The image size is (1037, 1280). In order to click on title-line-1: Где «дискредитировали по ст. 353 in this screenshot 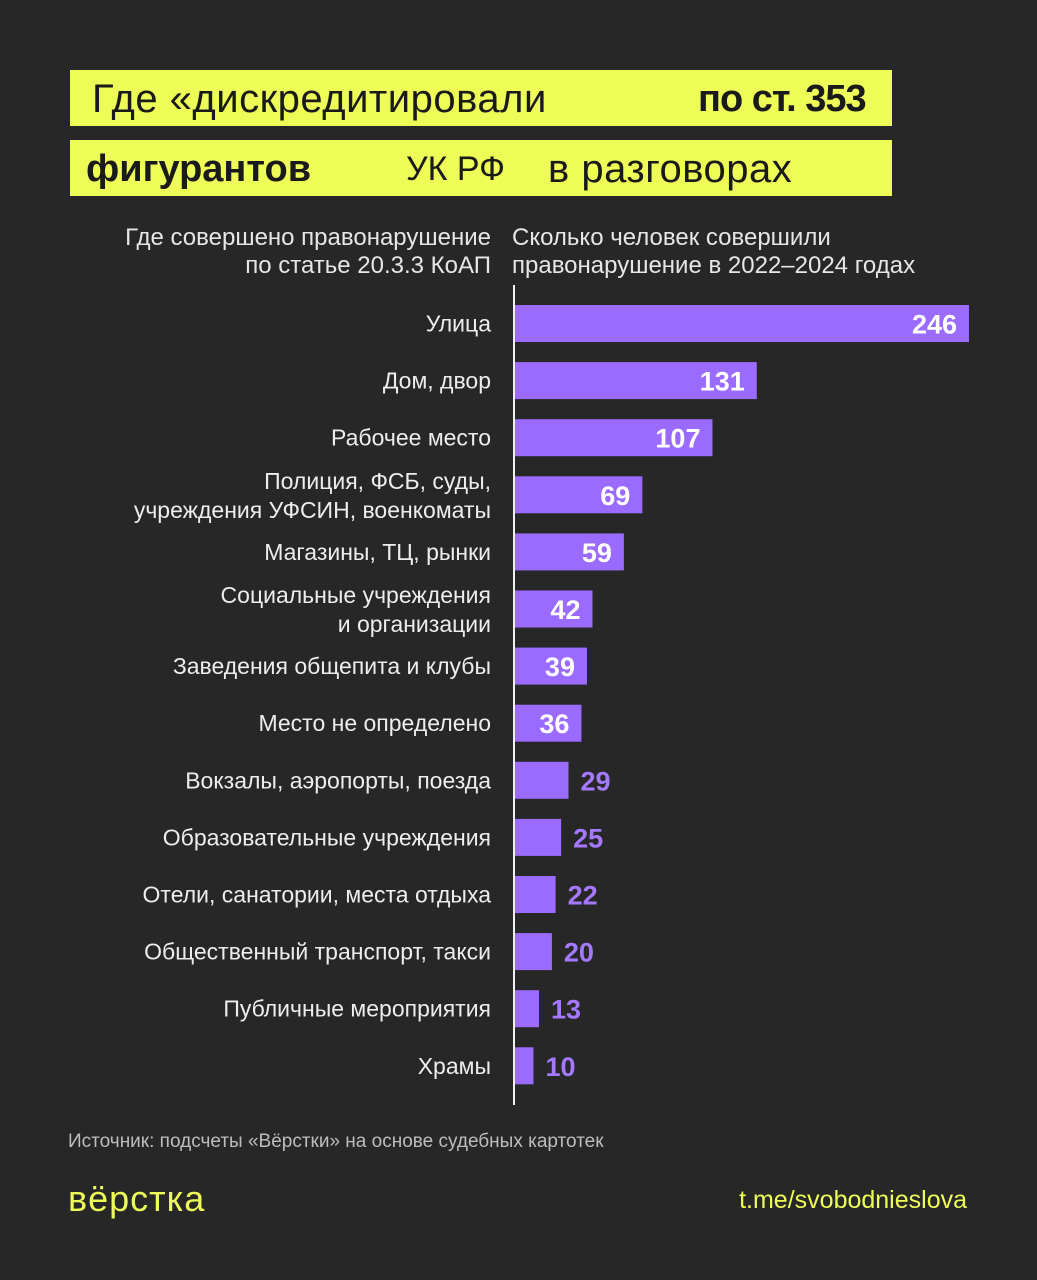, I will do `click(481, 98)`.